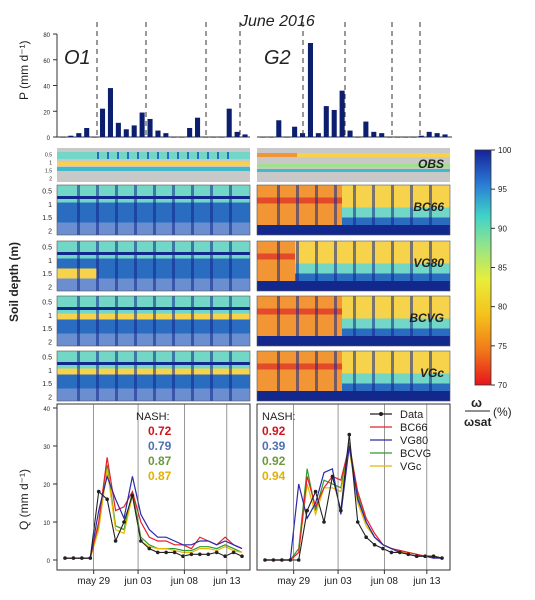  Describe the element at coordinates (160, 446) in the screenshot. I see `nash-score-o1: 0.79` at that location.